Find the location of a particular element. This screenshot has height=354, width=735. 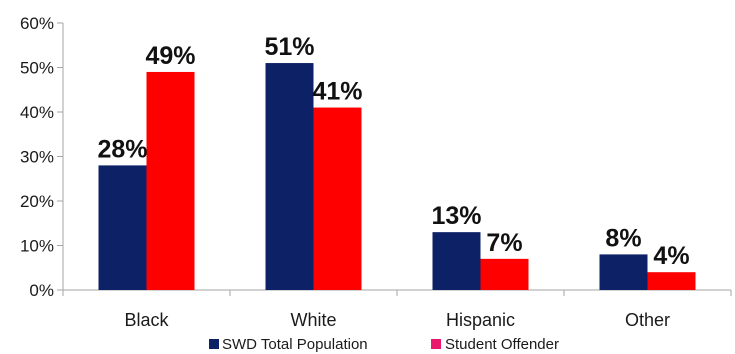

data-label-other-swd-total-population: 8% is located at coordinates (623, 238).